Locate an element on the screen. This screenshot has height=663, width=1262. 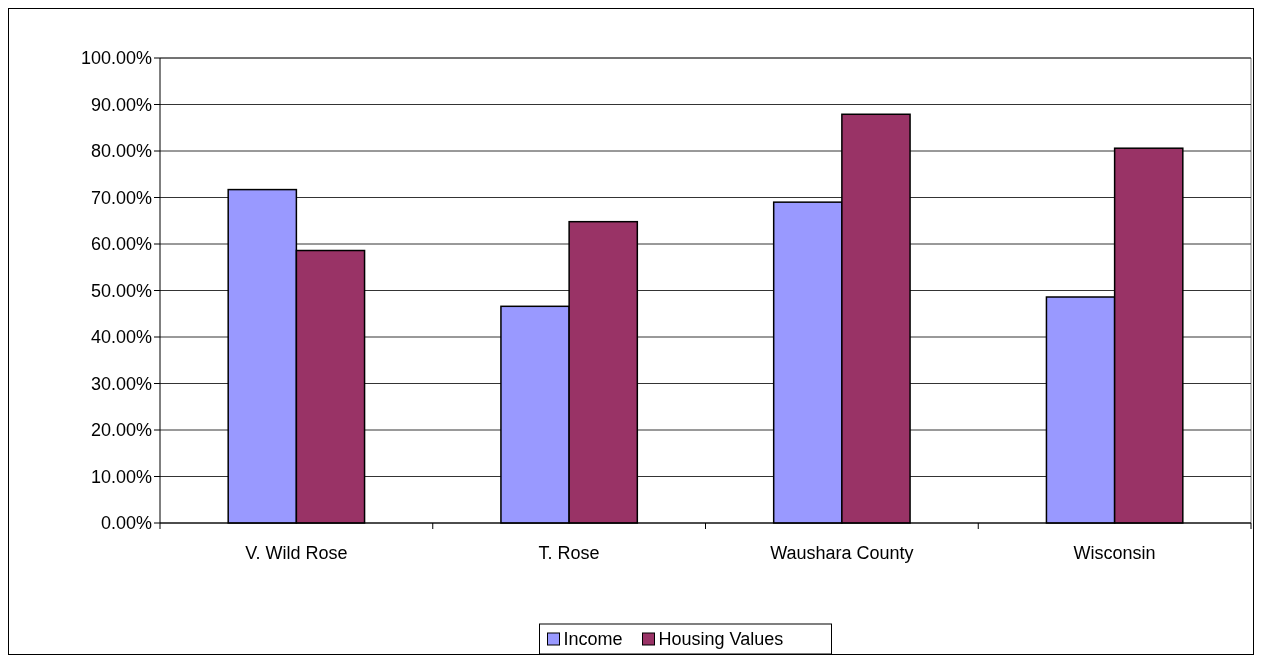
y-tick-label: 40.00% is located at coordinates (121, 337).